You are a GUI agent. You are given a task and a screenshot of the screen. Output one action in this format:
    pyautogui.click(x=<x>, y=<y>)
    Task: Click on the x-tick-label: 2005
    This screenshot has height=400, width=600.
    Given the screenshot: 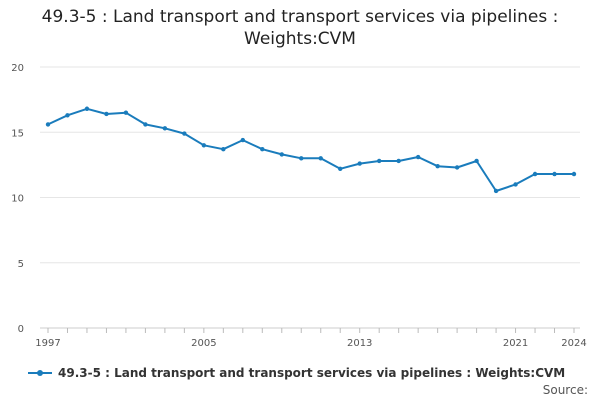 What is the action you would take?
    pyautogui.click(x=203, y=343)
    